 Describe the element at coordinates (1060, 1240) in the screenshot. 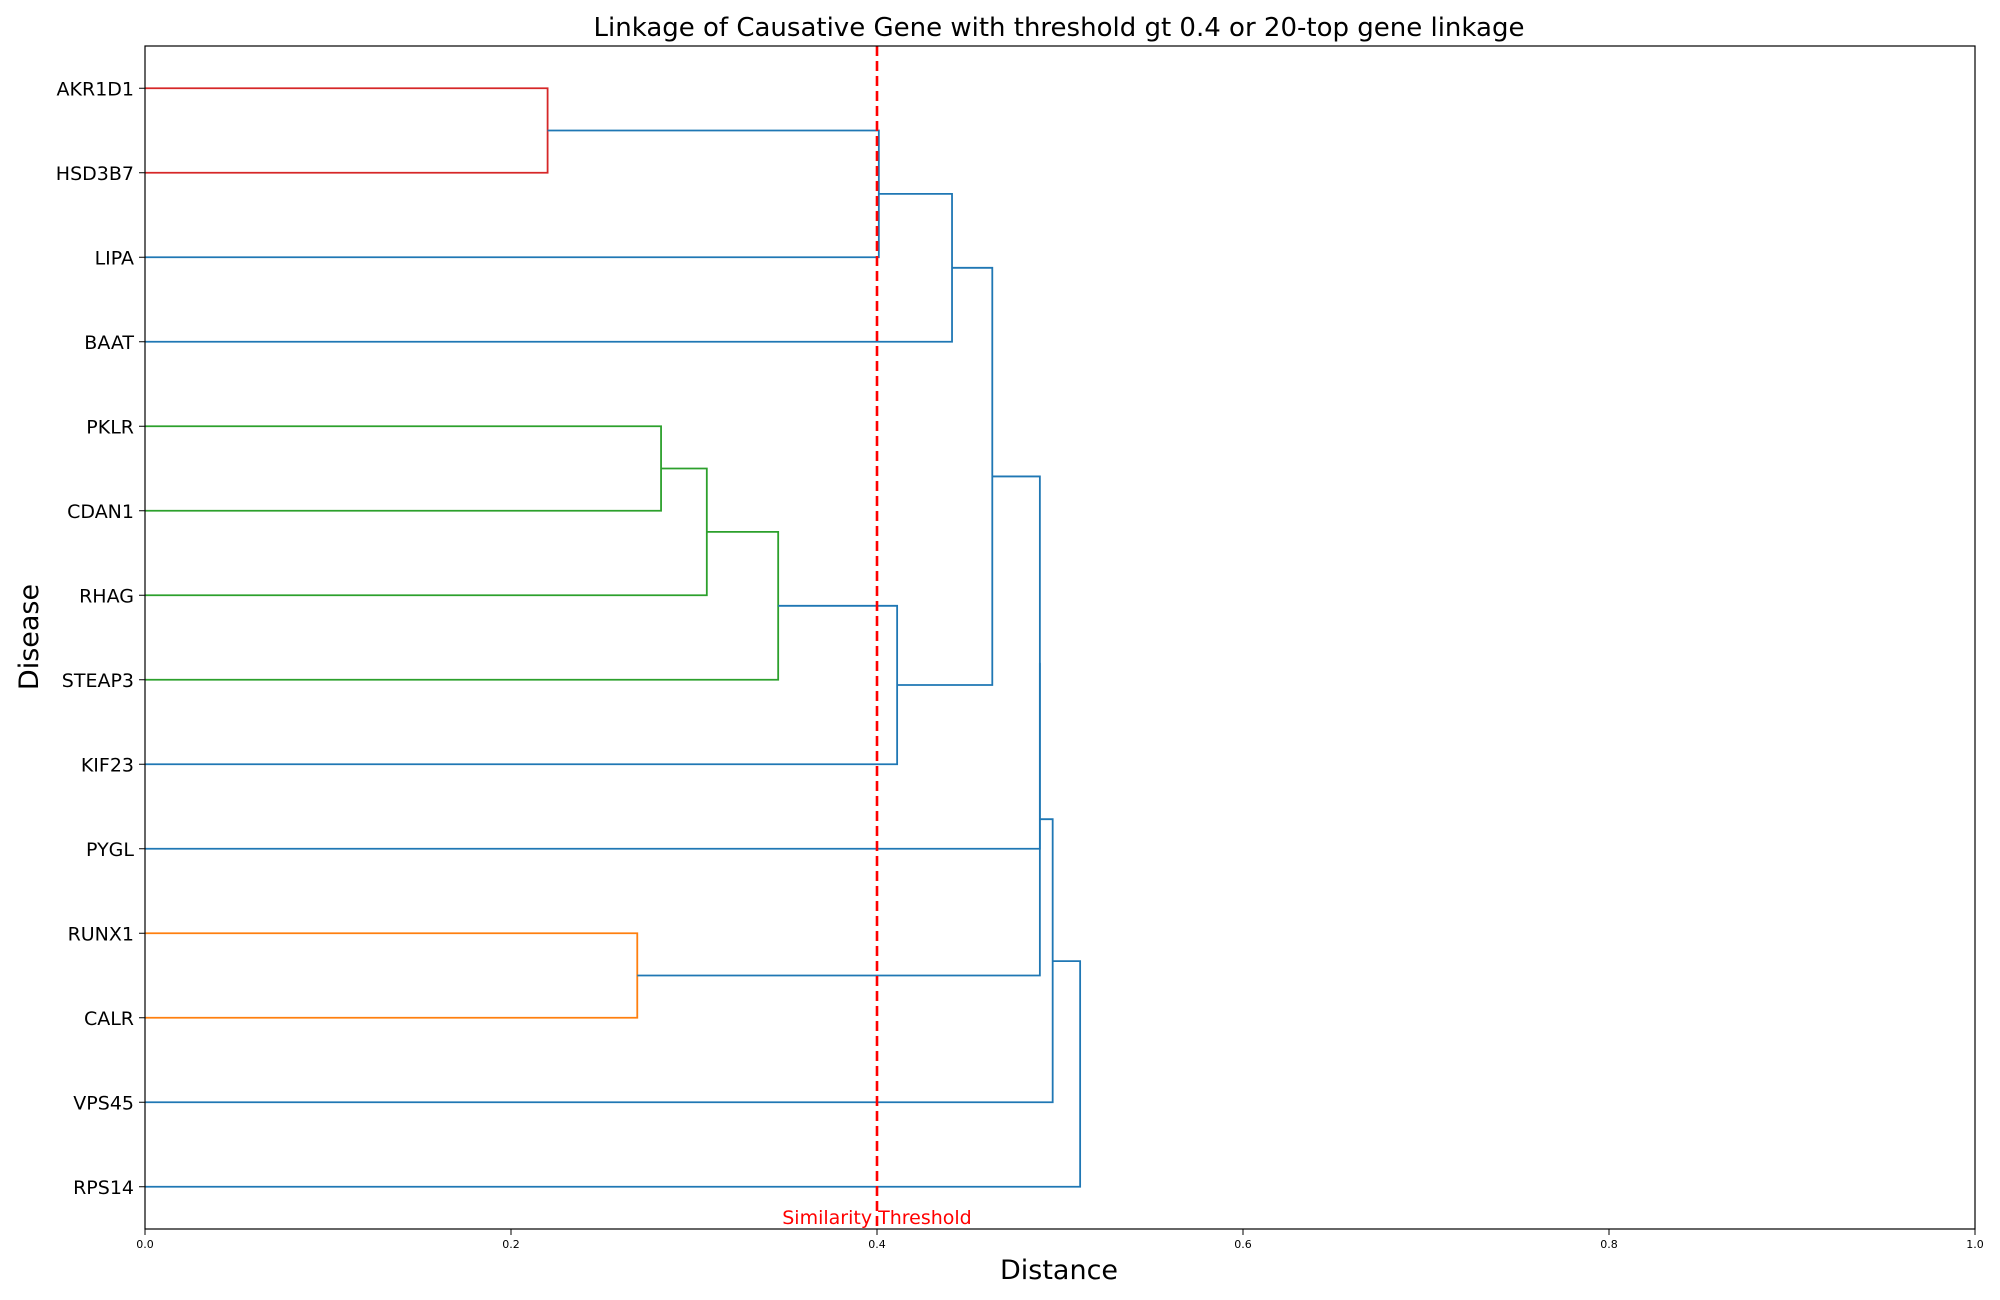

I see `x-tick-labels: 0.0 0.2 0.4 0.6 0.8 1.0` at that location.